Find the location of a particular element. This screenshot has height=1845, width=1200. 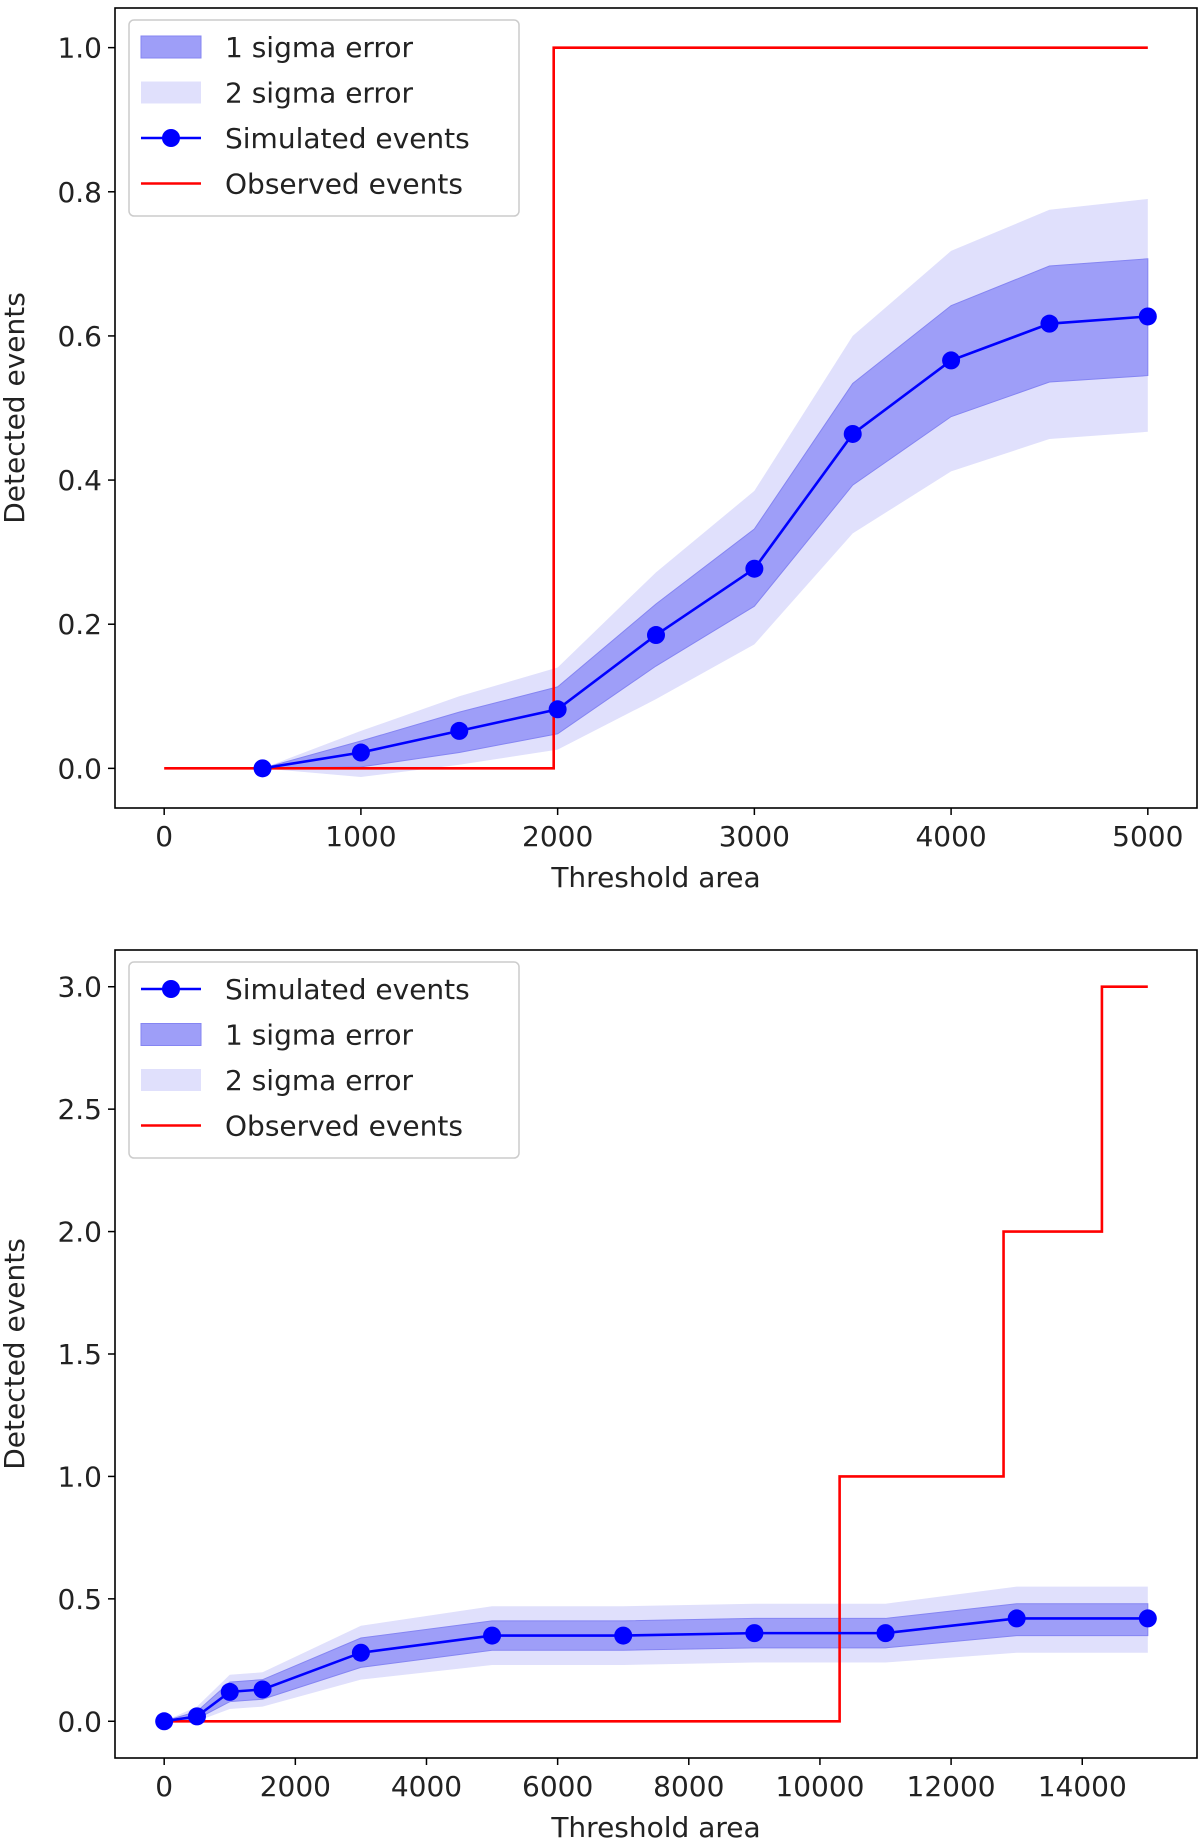

chart1-x-tick-label: 8000 is located at coordinates (688, 1786).